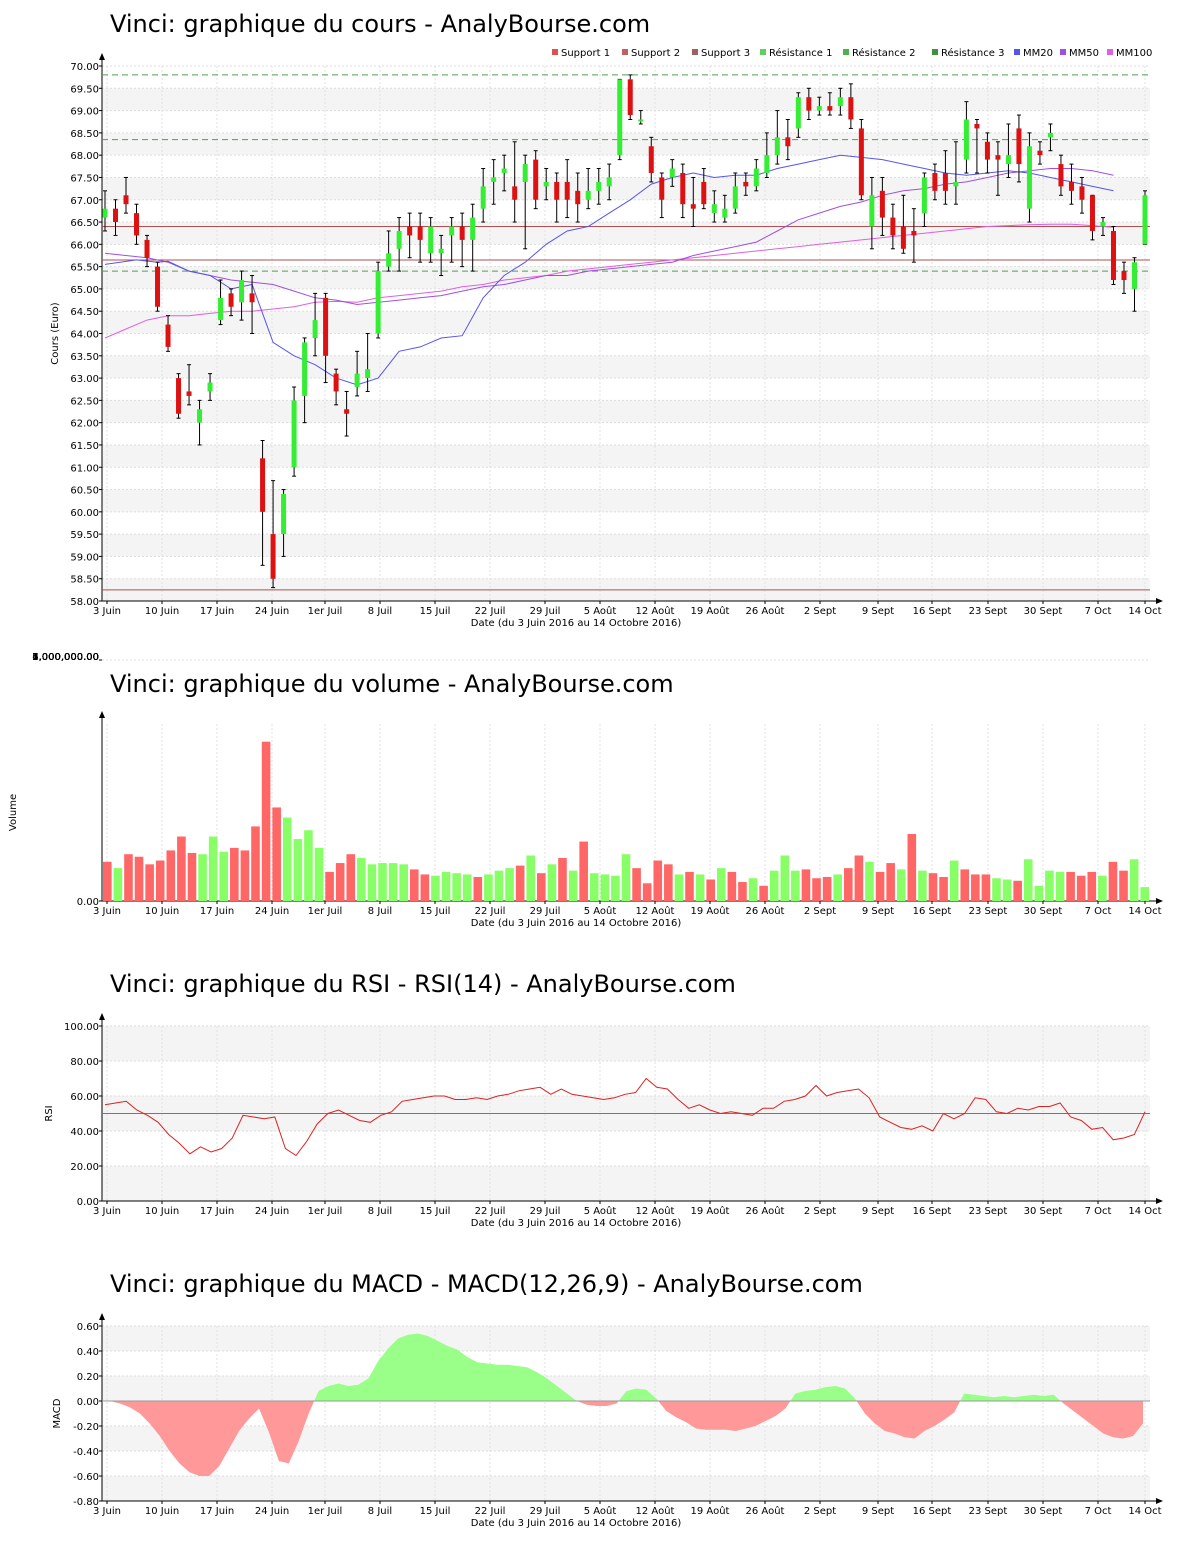  I want to click on price-y-tick-label: 63.00, so click(84, 379).